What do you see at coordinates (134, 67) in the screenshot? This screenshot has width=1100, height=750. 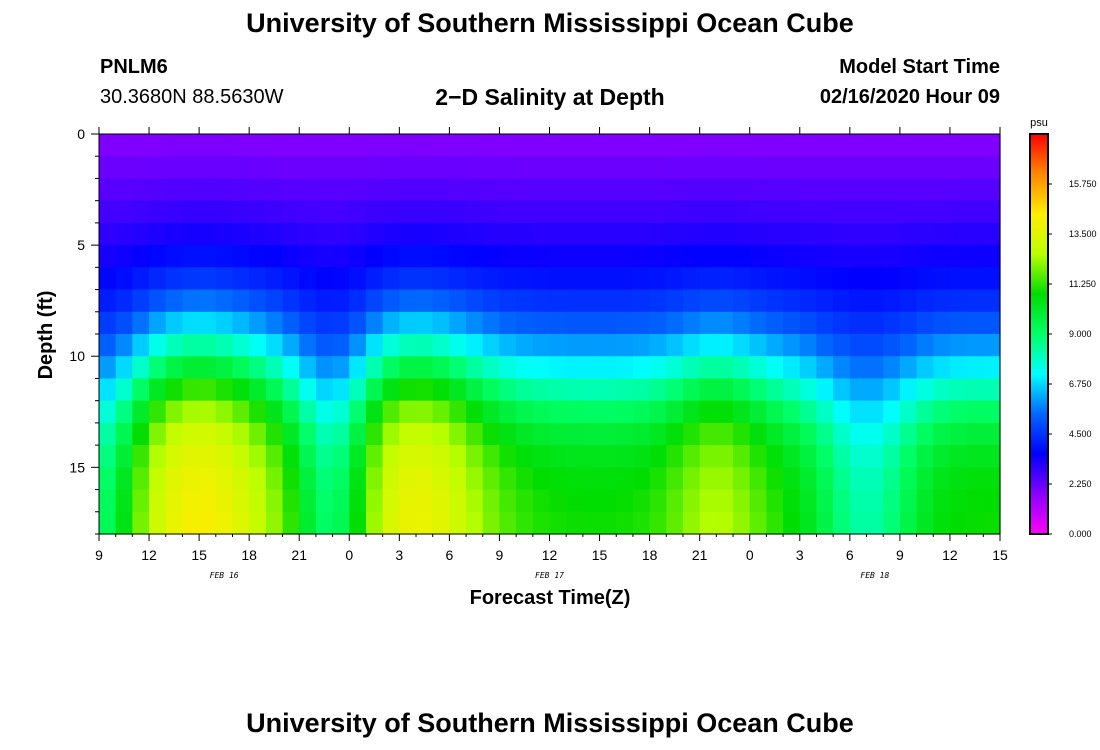 I see `station-id: PNLM6` at bounding box center [134, 67].